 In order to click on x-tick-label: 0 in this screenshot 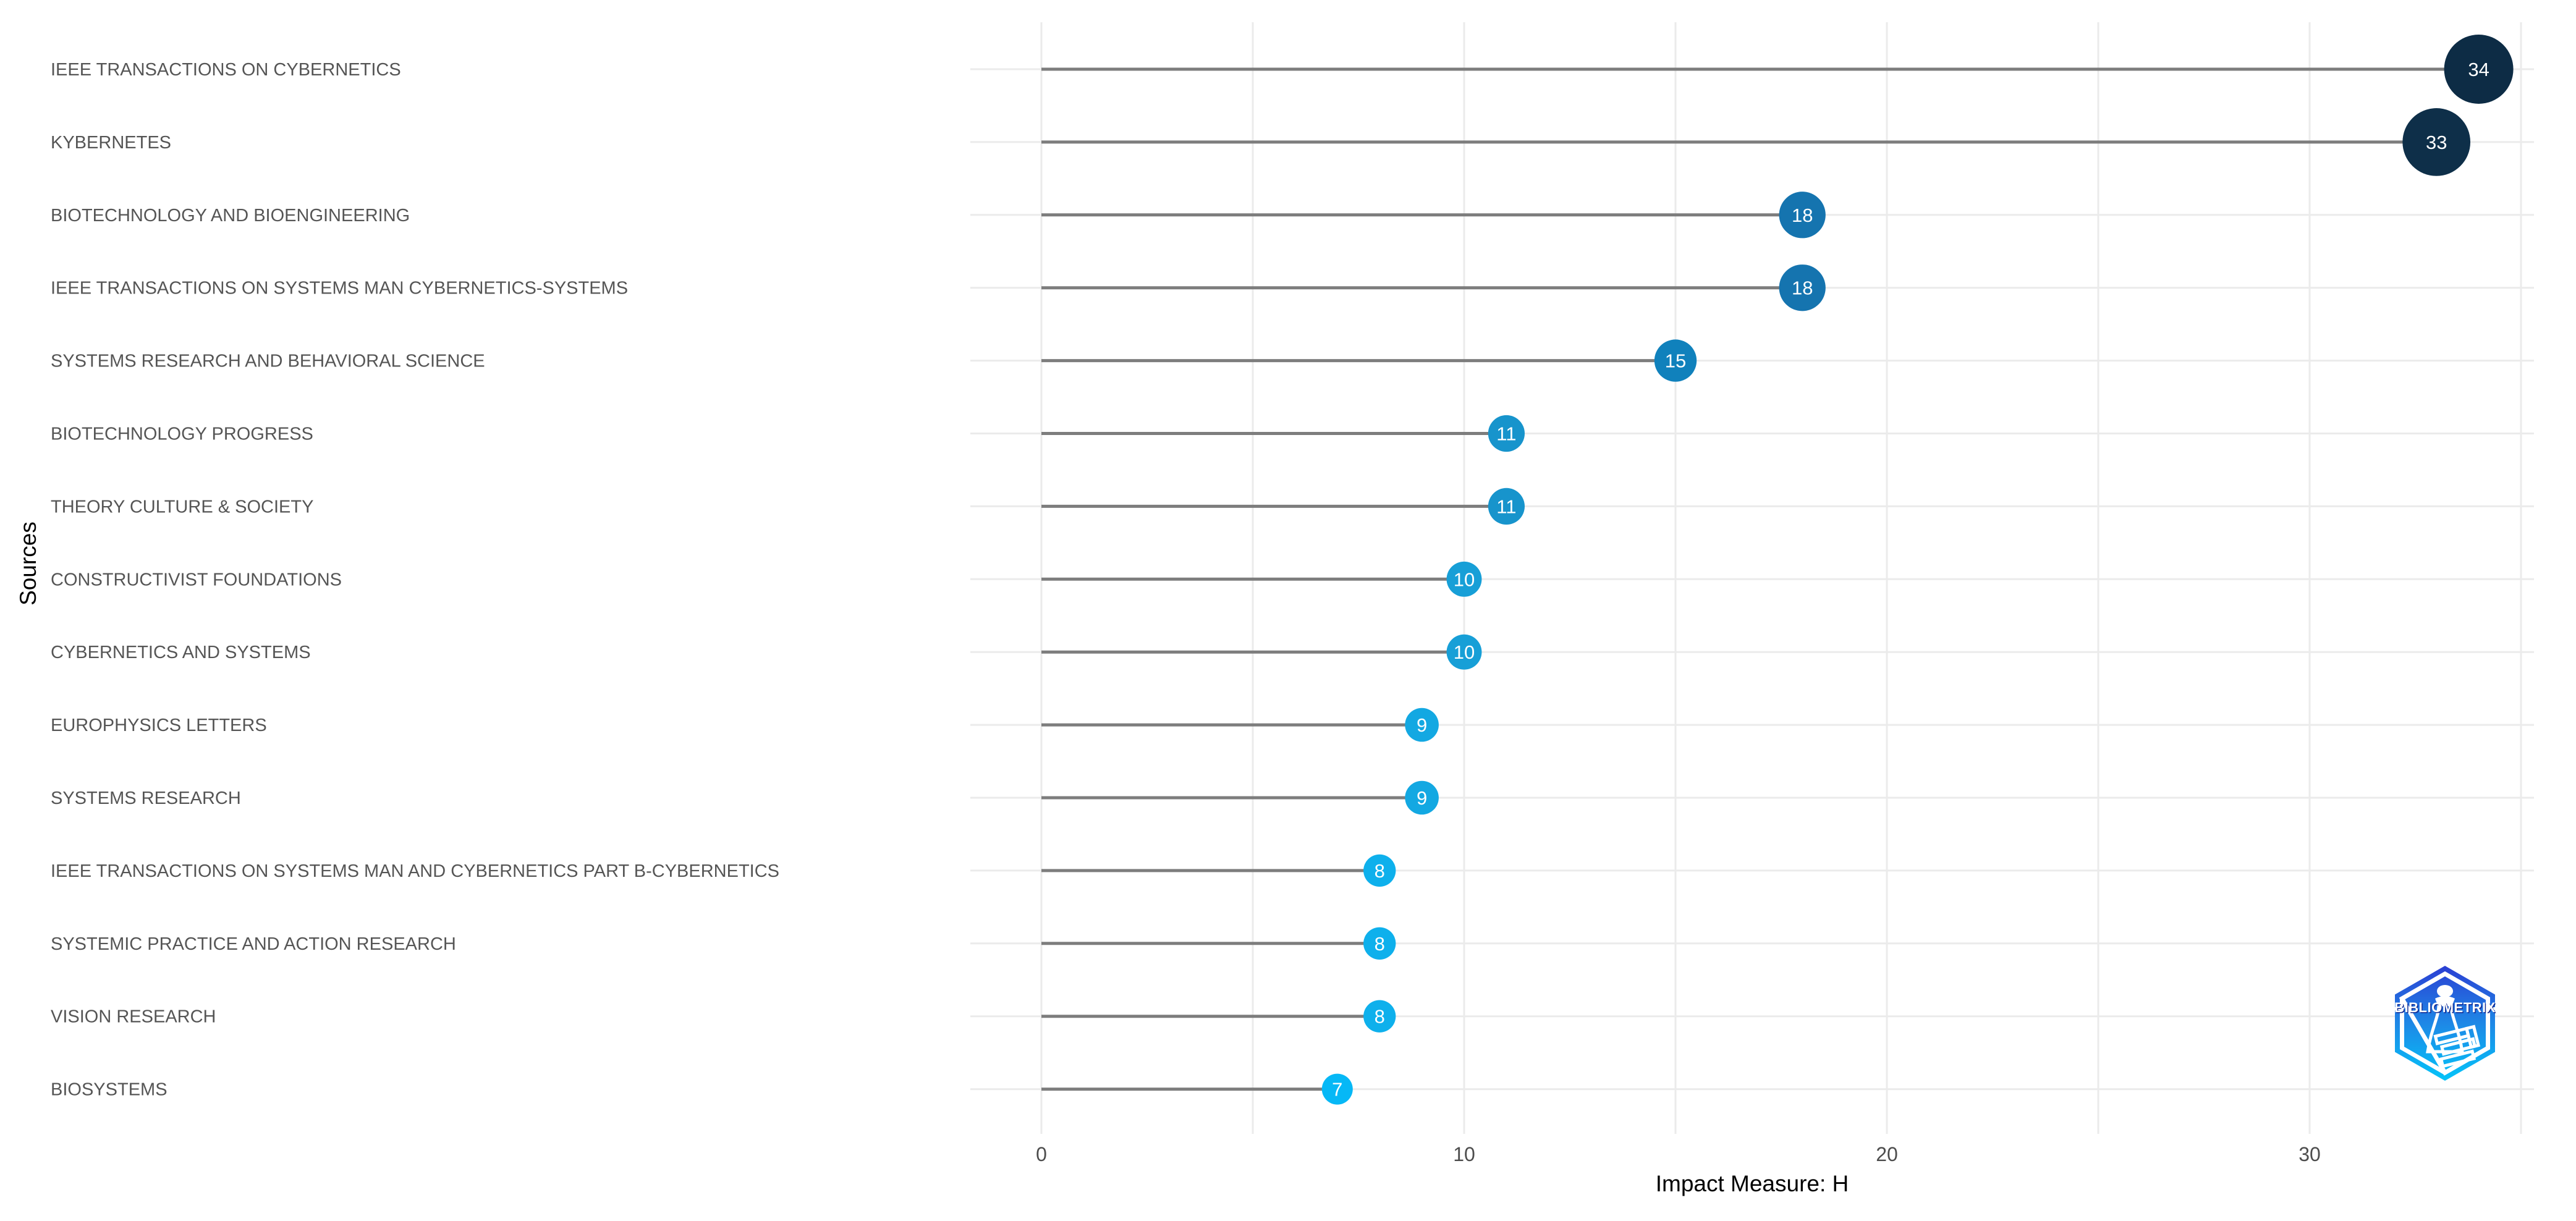, I will do `click(1041, 1154)`.